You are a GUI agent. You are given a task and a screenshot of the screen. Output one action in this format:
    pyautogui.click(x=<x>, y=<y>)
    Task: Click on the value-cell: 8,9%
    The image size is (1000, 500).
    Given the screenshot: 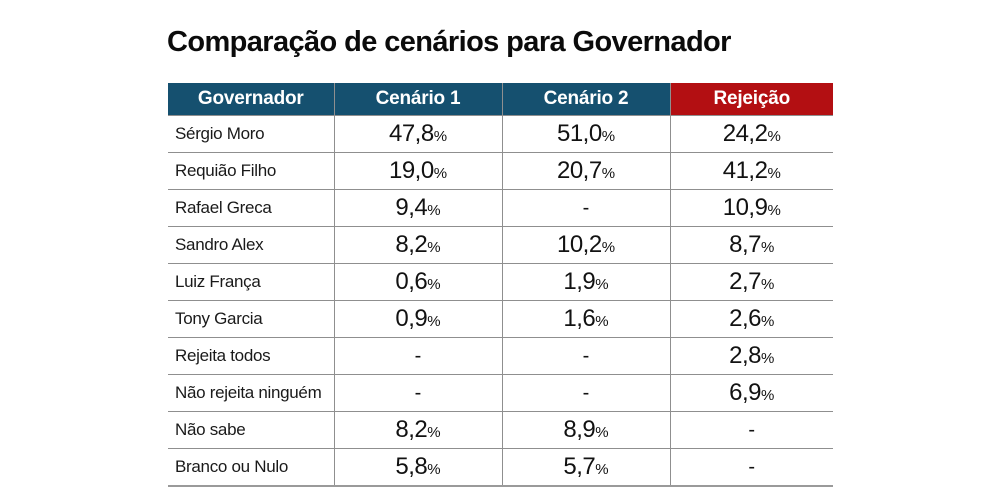 What is the action you would take?
    pyautogui.click(x=585, y=430)
    